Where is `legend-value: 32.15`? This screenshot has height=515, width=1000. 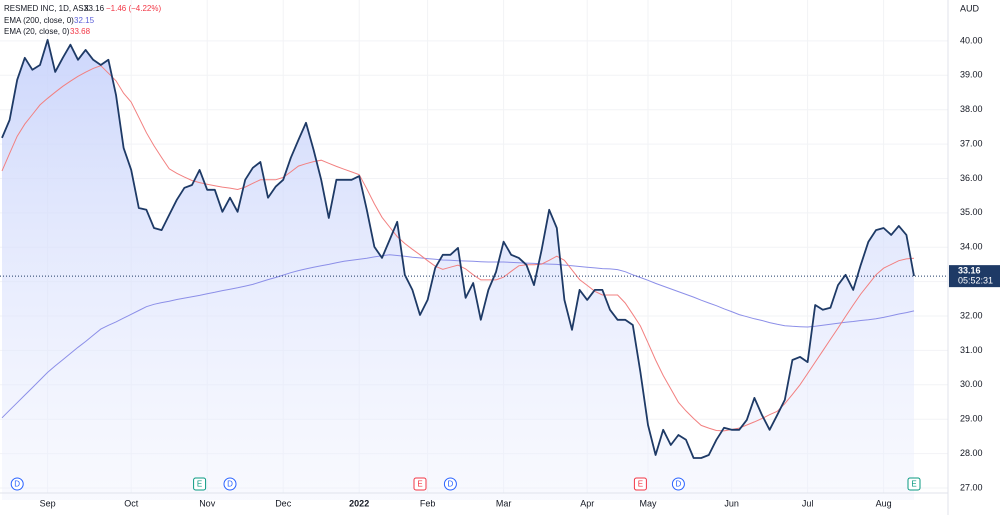
legend-value: 32.15 is located at coordinates (84, 20).